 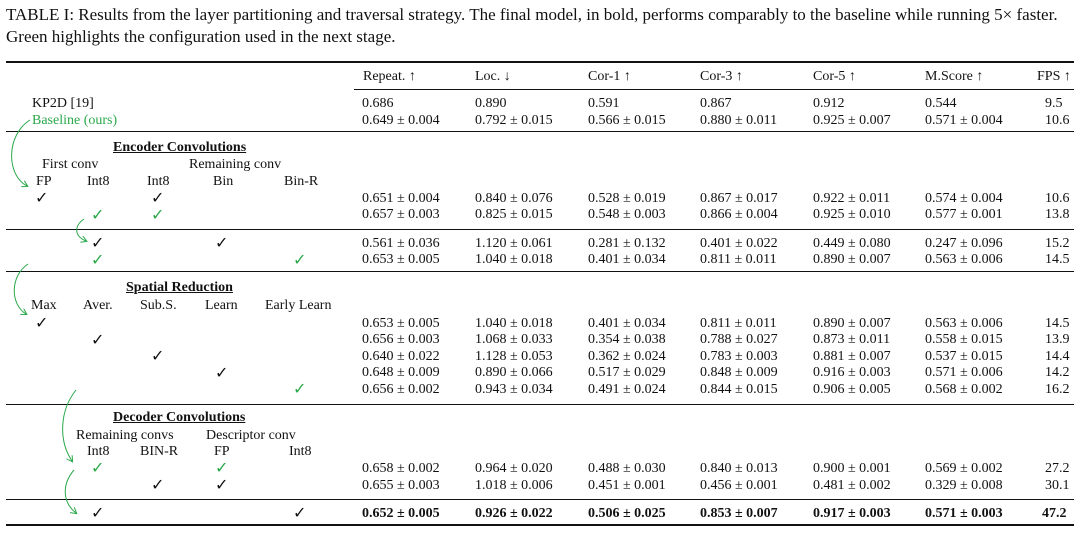 What do you see at coordinates (964, 259) in the screenshot?
I see `table-cell: 0.563 ± 0.006` at bounding box center [964, 259].